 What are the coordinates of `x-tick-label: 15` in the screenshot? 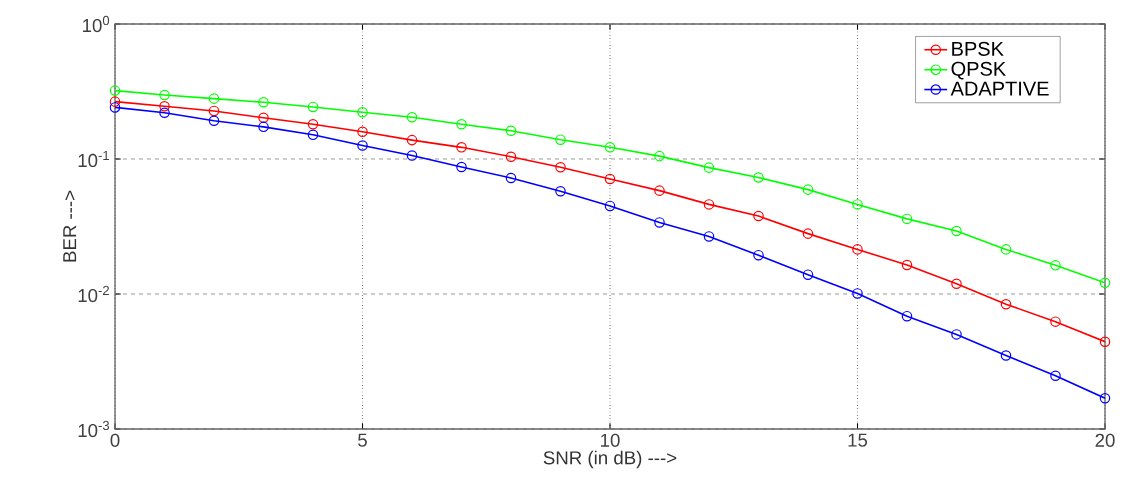 It's located at (858, 440).